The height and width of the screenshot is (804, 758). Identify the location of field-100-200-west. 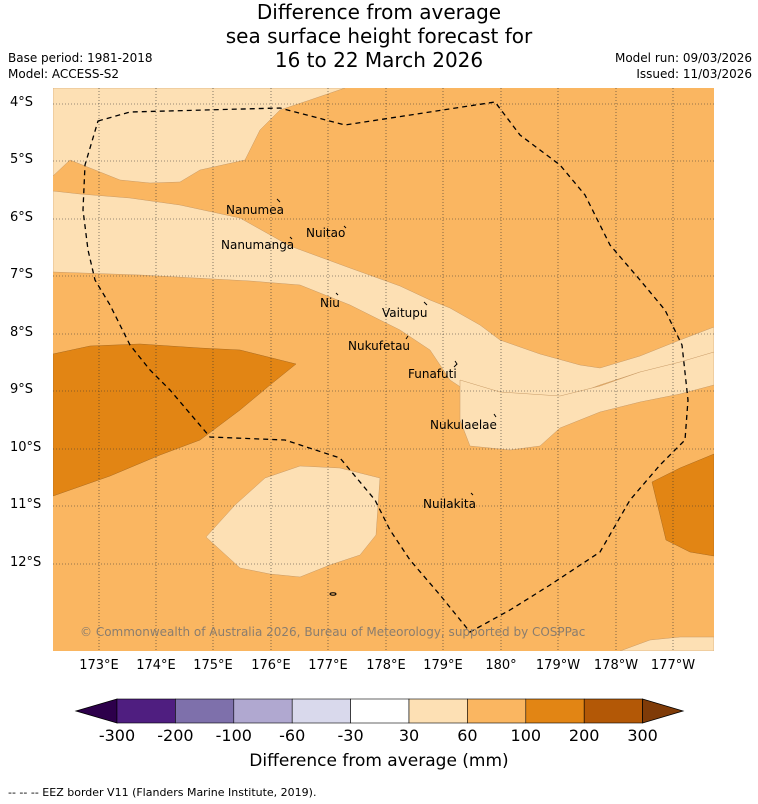
(175, 420).